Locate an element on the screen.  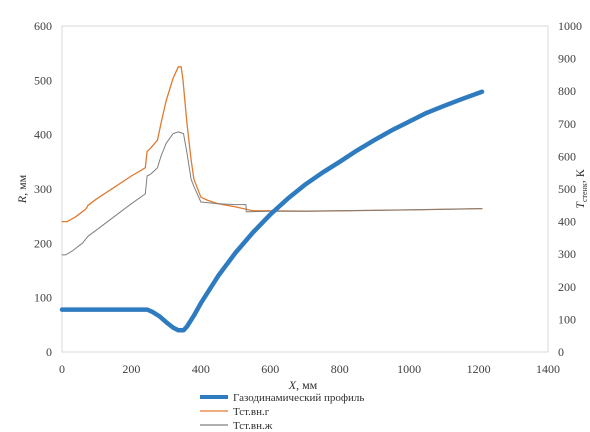
y-tick-label: 400 is located at coordinates (43, 135).